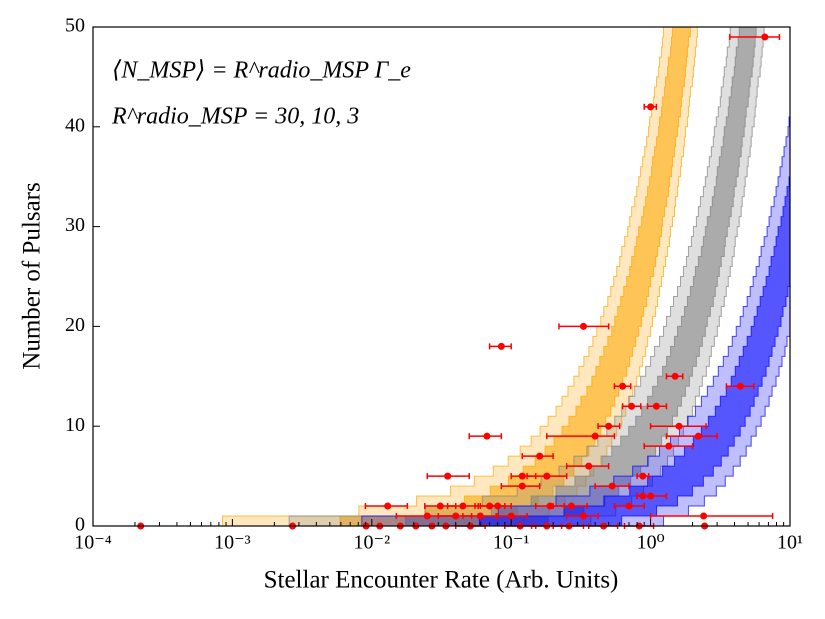 The height and width of the screenshot is (619, 825). I want to click on x-tick-label: 10⁻², so click(372, 543).